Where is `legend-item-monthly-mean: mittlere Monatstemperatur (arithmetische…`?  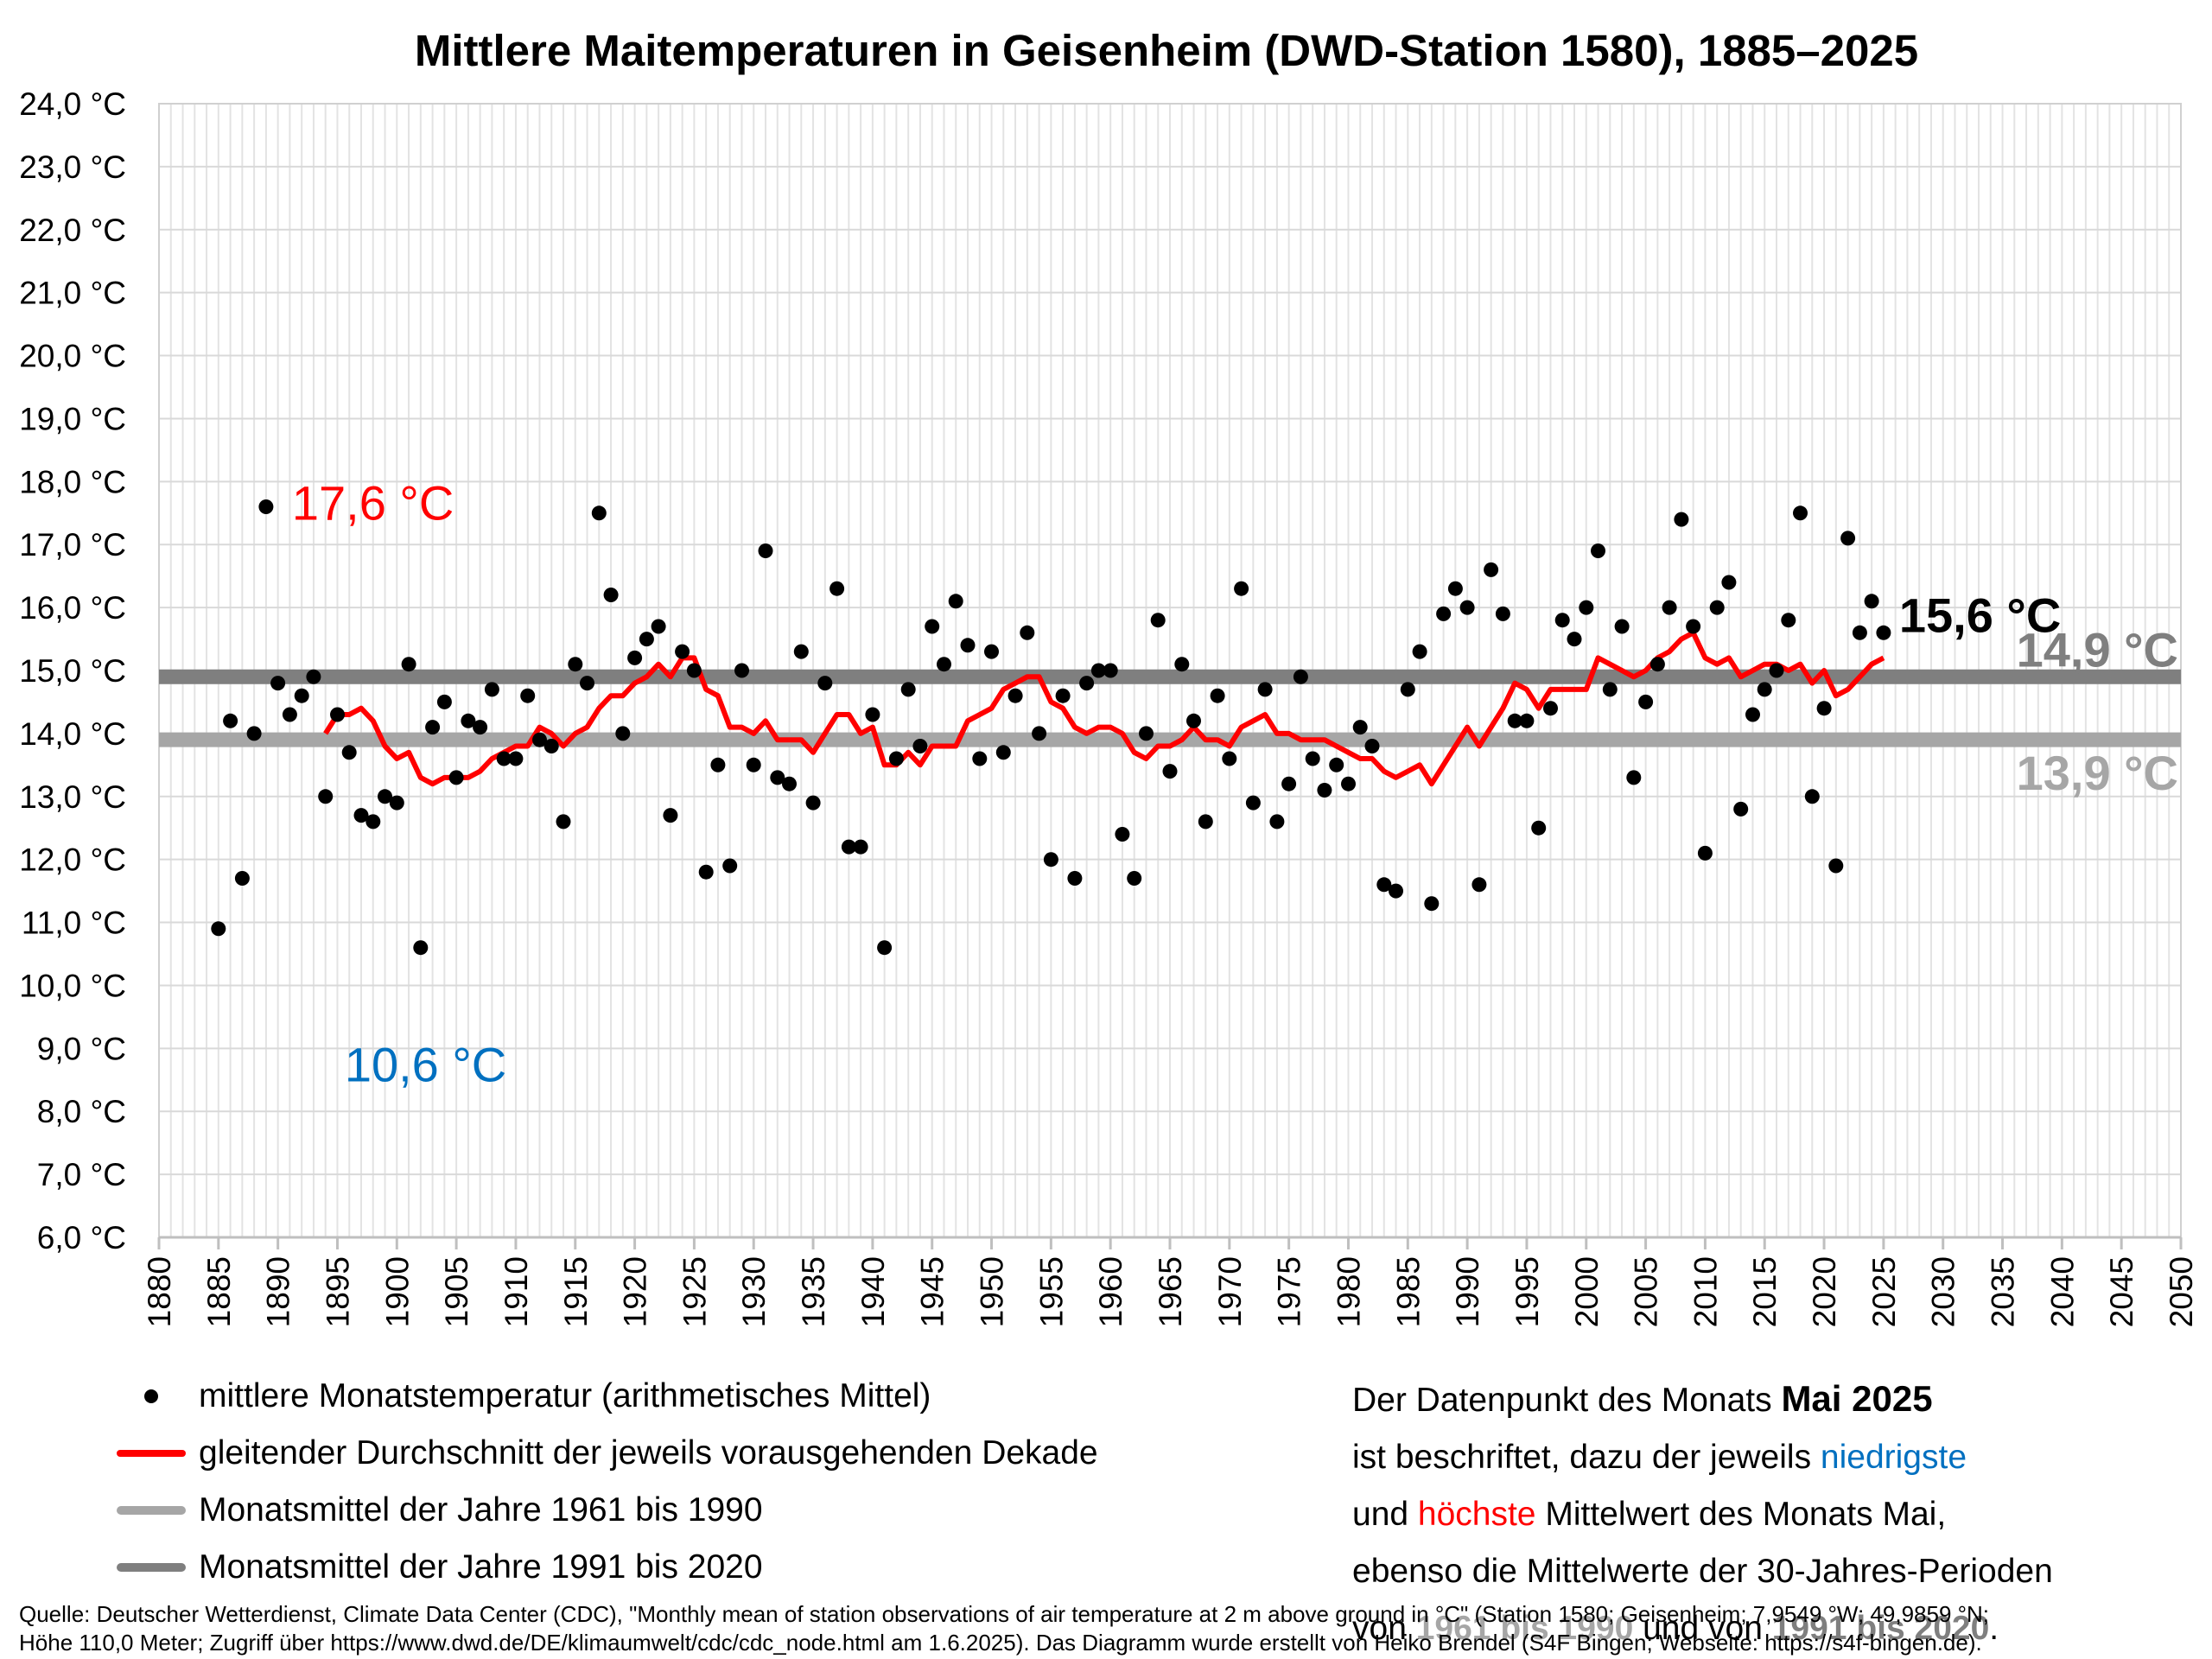 legend-item-monthly-mean: mittlere Monatstemperatur (arithmetische… is located at coordinates (521, 1396).